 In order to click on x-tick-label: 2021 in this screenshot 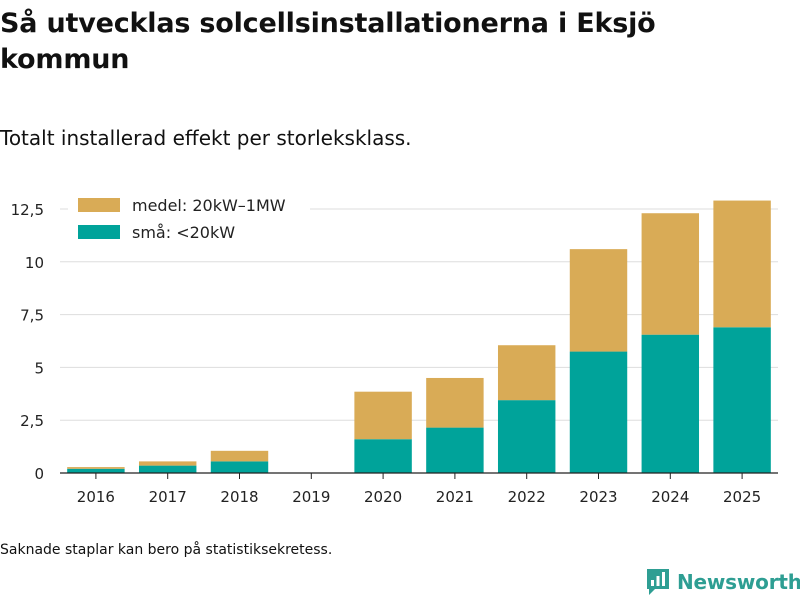, I will do `click(455, 497)`.